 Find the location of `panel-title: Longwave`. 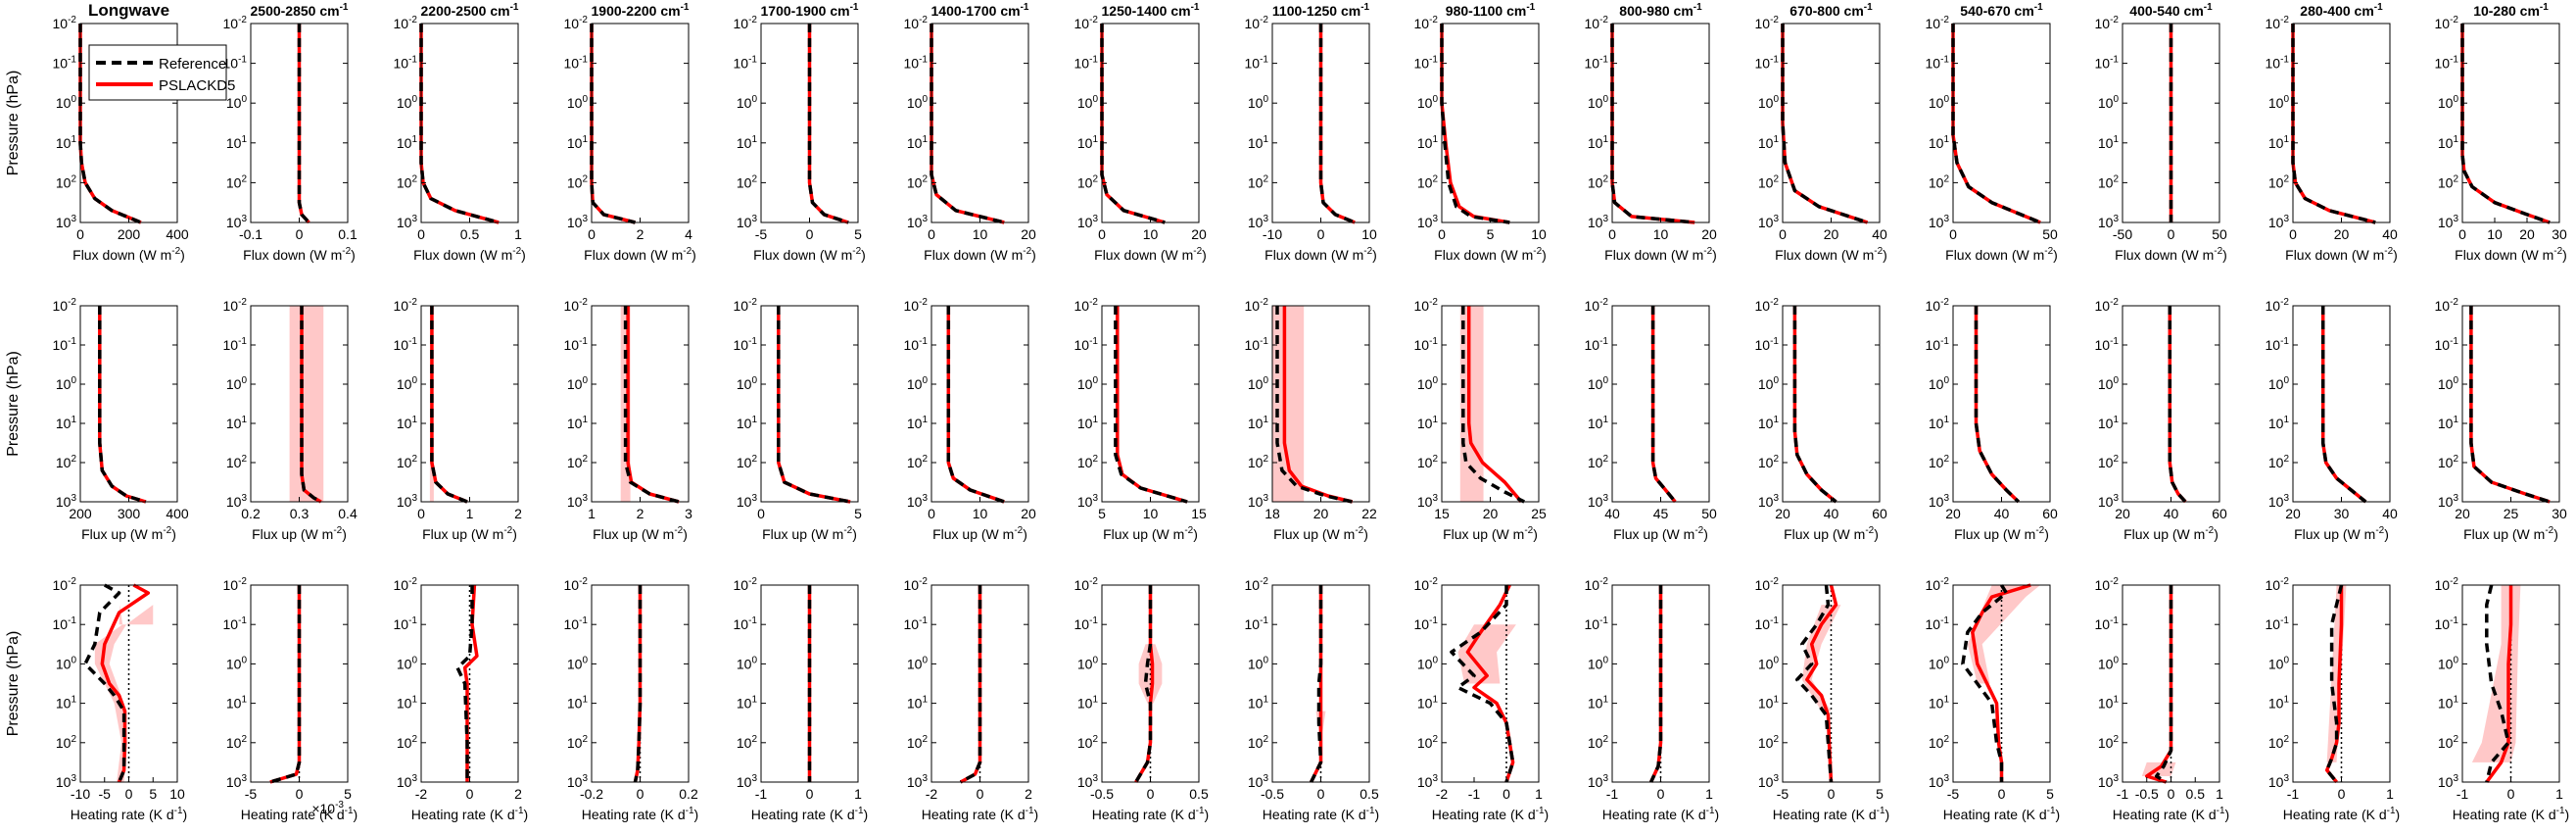

panel-title: Longwave is located at coordinates (128, 10).